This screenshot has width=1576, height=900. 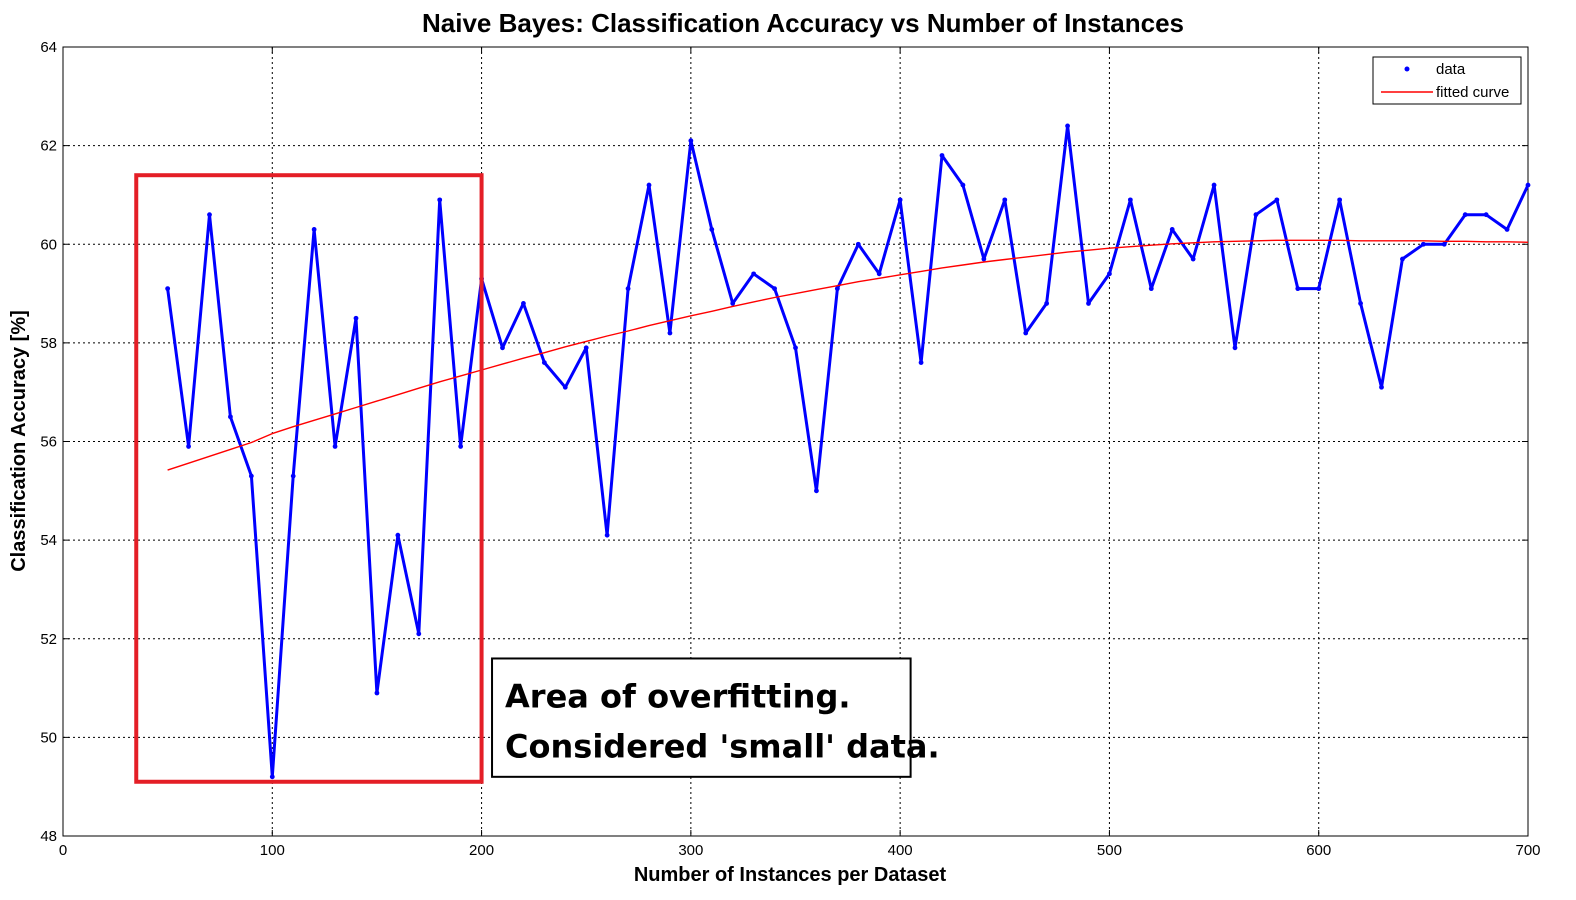 What do you see at coordinates (1451, 69) in the screenshot?
I see `legend-data-label: data` at bounding box center [1451, 69].